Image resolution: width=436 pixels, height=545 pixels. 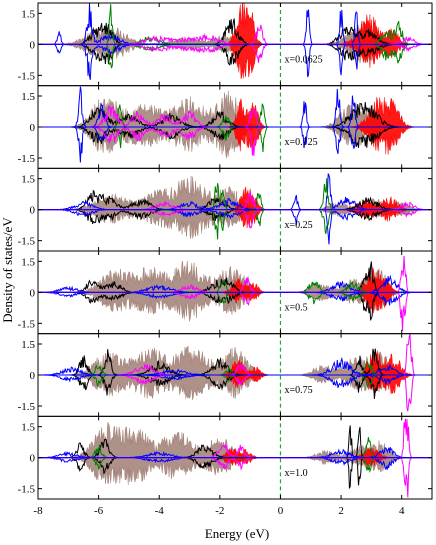 I want to click on x-tick-label: -6, so click(x=99, y=511).